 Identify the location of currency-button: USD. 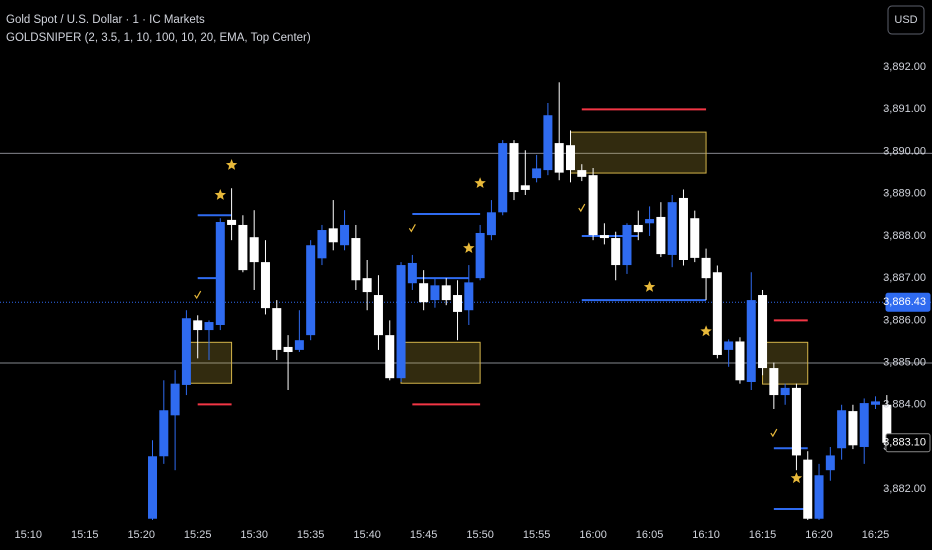
(906, 20).